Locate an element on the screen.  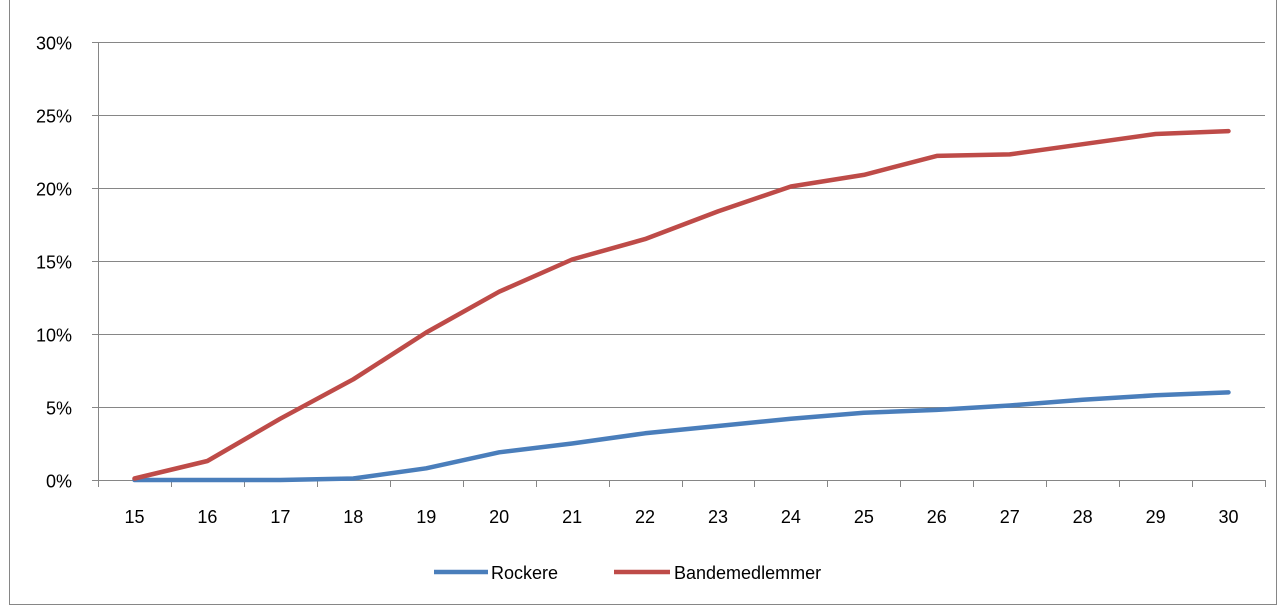
x-tick-label: 26 is located at coordinates (937, 517).